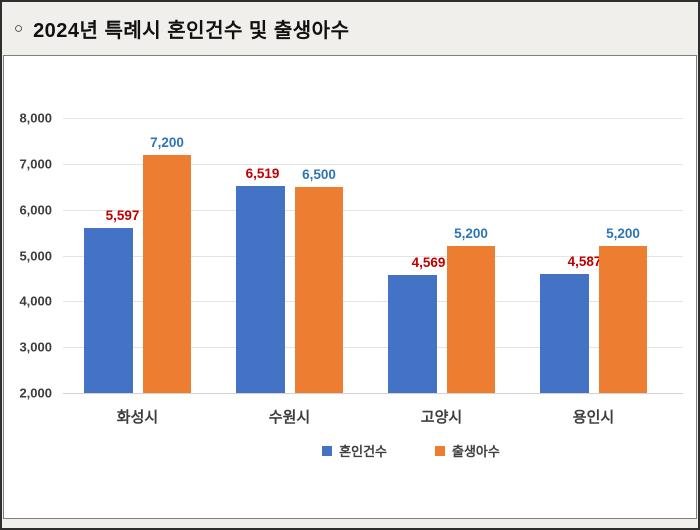  I want to click on legend-label: 출생아수, so click(476, 451).